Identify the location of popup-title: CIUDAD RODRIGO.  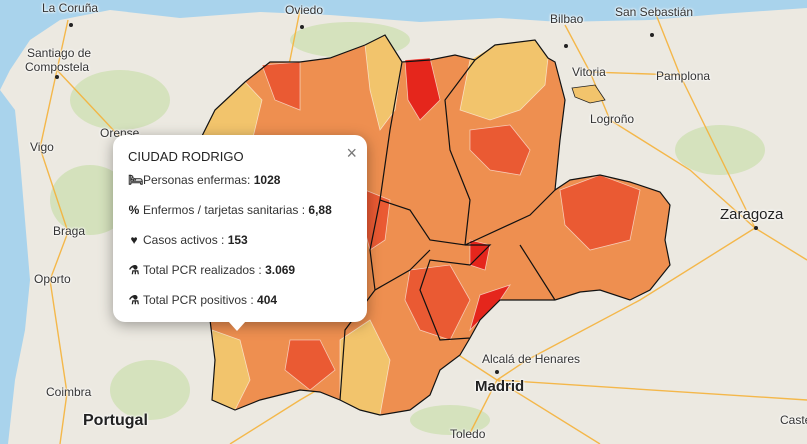
(186, 156).